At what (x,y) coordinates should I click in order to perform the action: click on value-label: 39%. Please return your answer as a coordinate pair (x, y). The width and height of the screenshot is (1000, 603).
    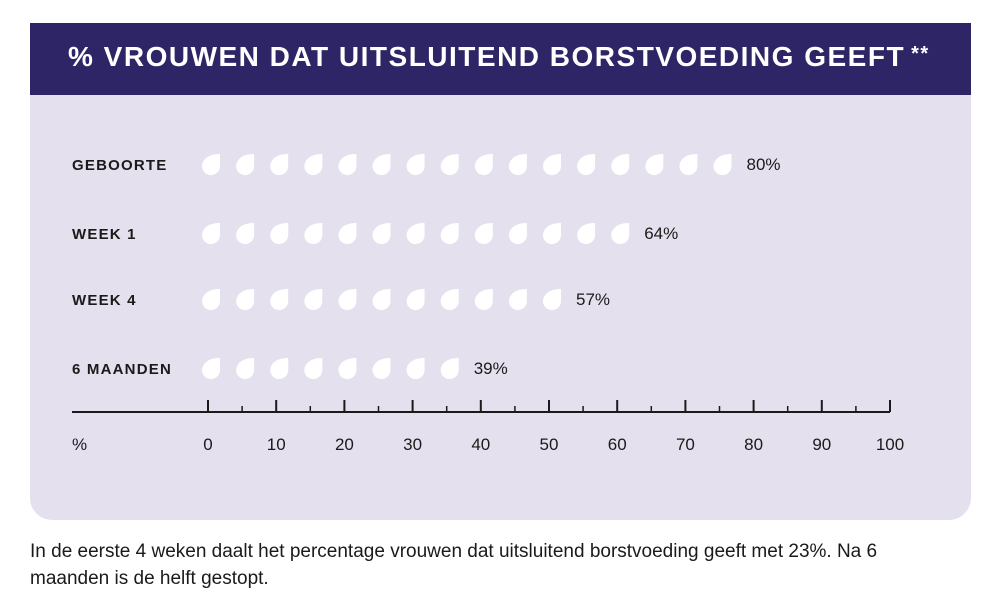
    Looking at the image, I should click on (491, 368).